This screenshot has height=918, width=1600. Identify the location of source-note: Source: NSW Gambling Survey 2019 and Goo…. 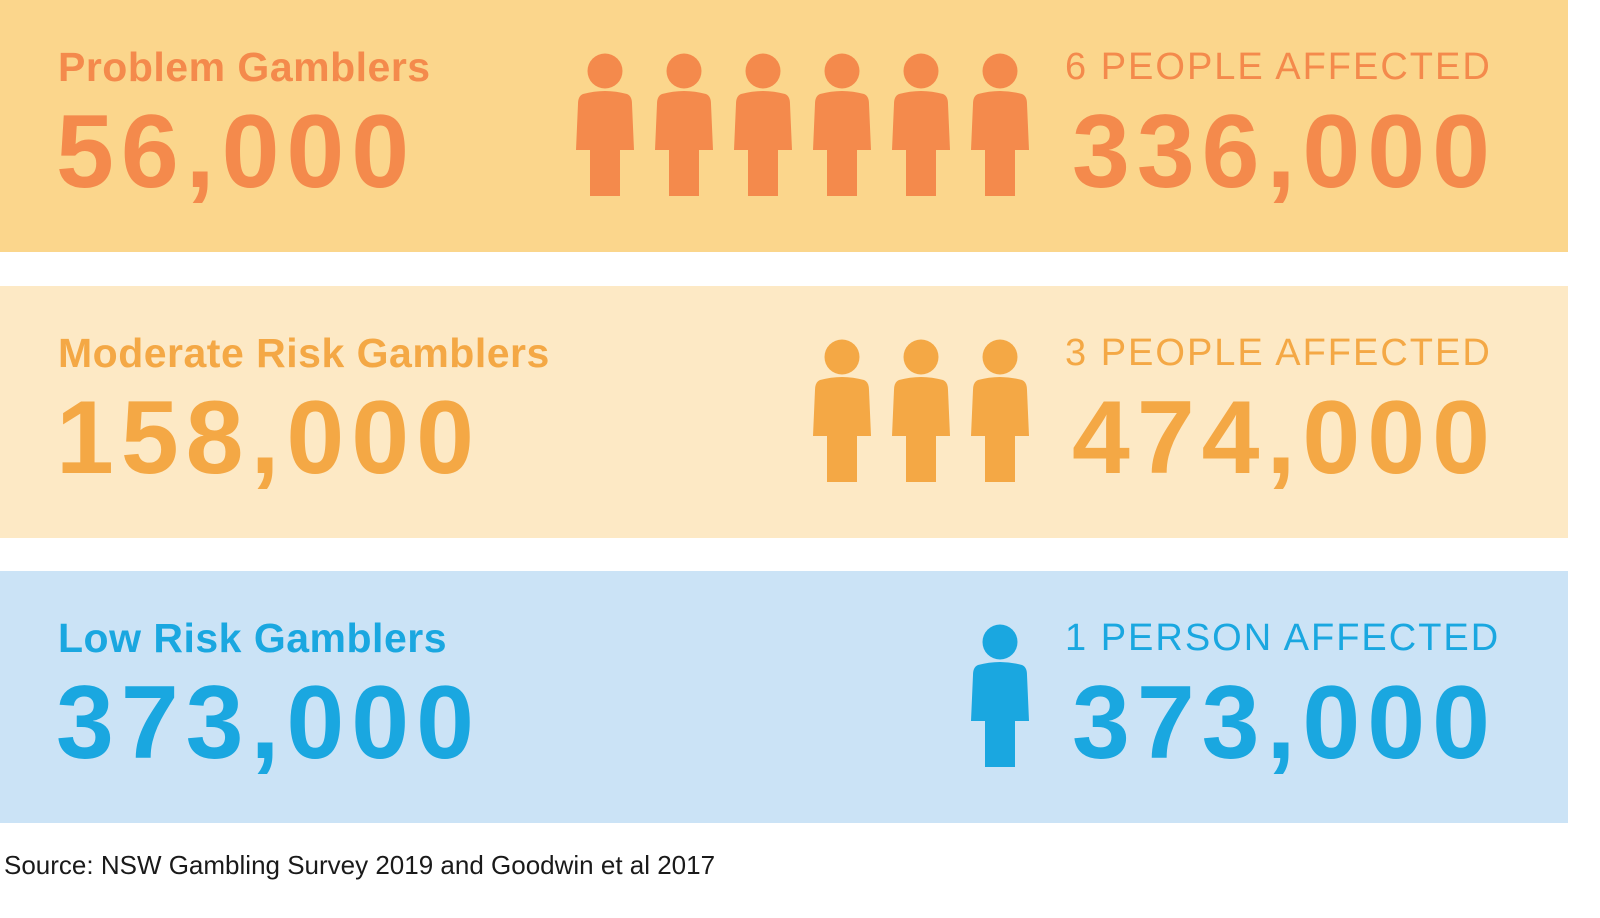
(360, 865).